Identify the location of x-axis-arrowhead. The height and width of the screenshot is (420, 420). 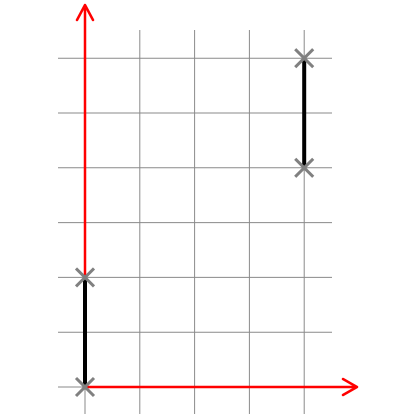
(350, 387).